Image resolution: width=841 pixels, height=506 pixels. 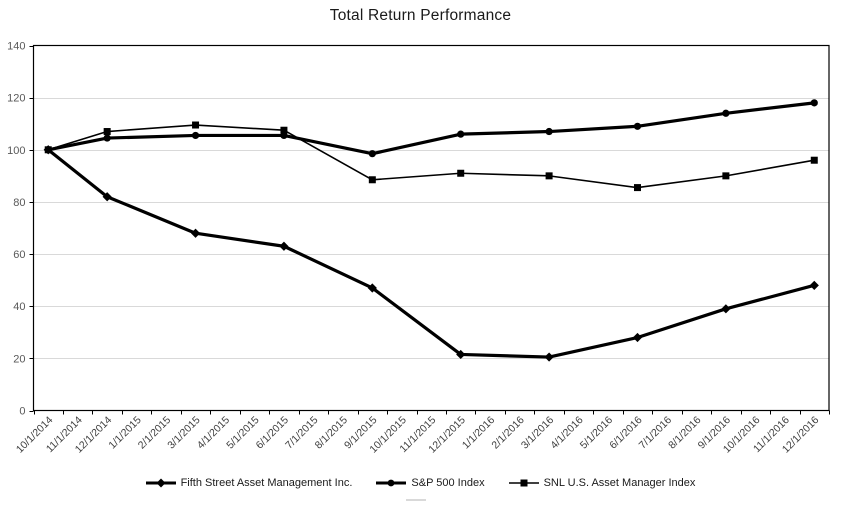 I want to click on svg-text: 40, so click(x=19, y=307).